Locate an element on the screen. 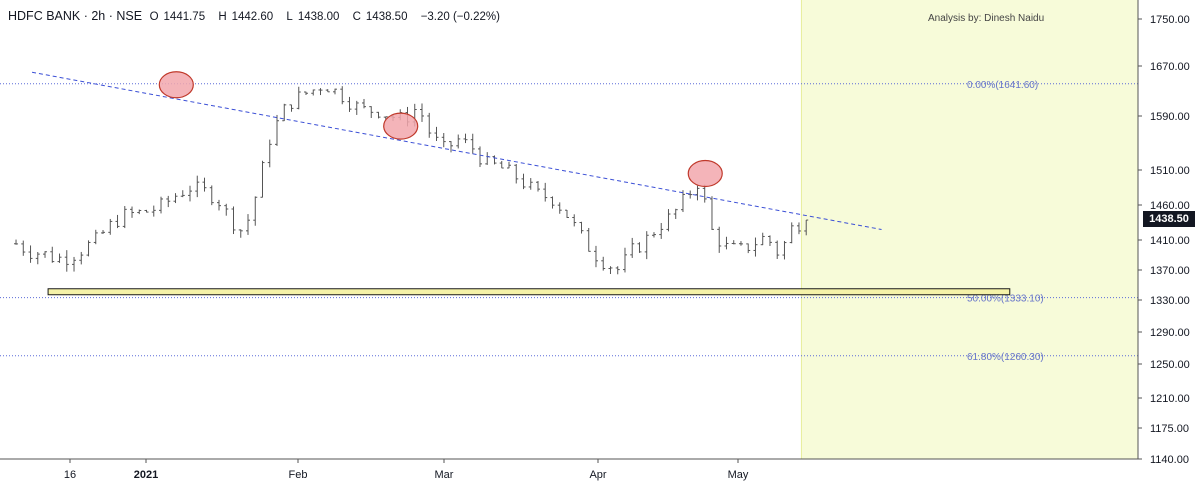  time-axis-label: Apr is located at coordinates (597, 475).